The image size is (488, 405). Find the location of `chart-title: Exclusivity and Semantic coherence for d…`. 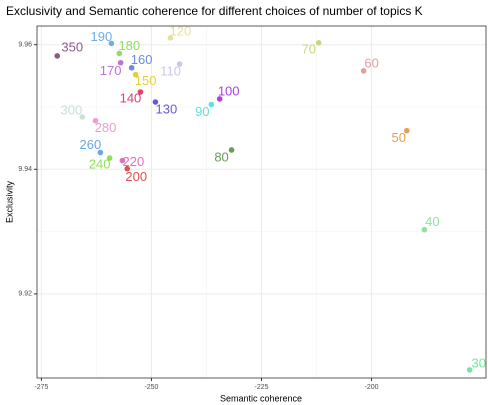

chart-title: Exclusivity and Semantic coherence for d… is located at coordinates (214, 11).